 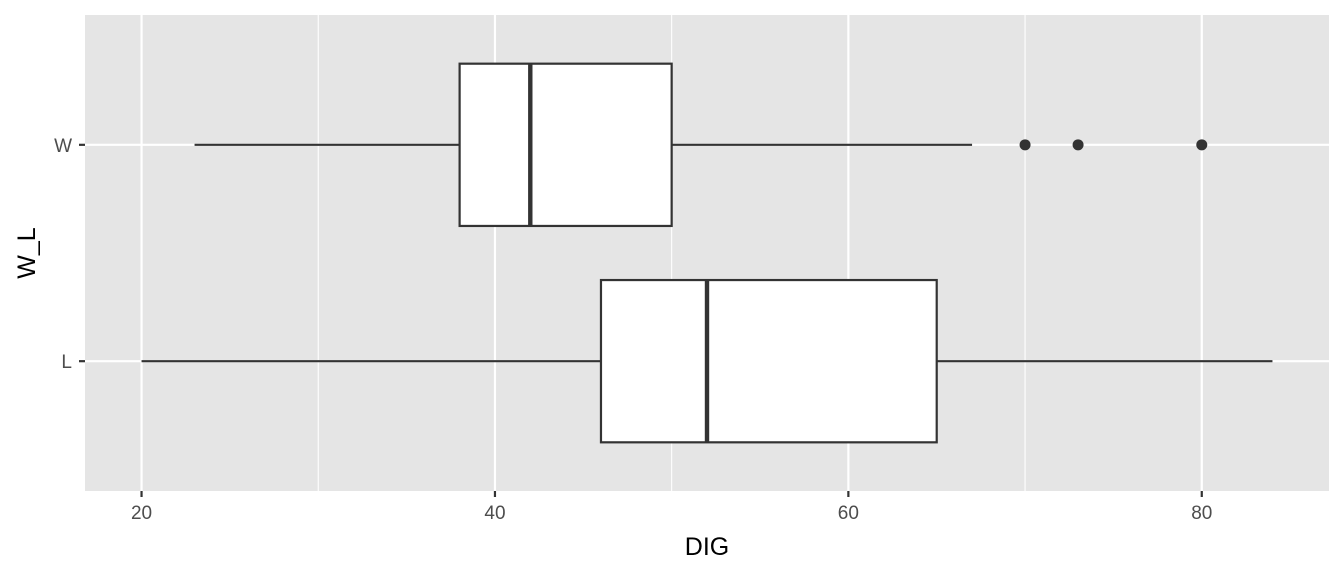 I want to click on x-tick-label: 40, so click(x=494, y=513).